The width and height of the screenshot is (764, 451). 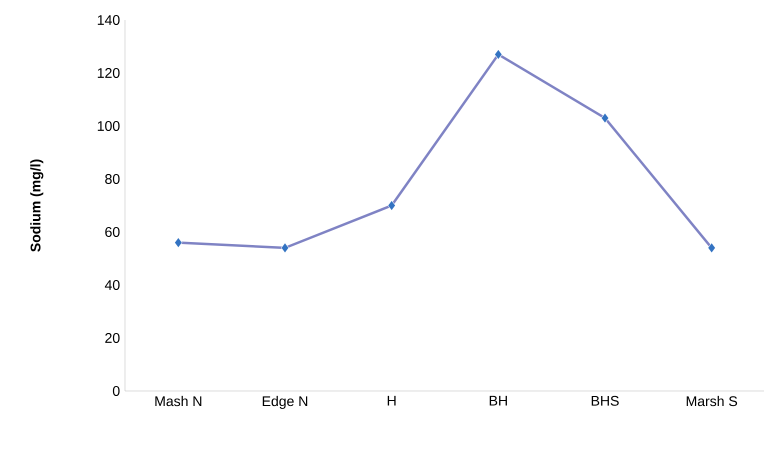 What do you see at coordinates (109, 126) in the screenshot?
I see `y-tick-label: 100` at bounding box center [109, 126].